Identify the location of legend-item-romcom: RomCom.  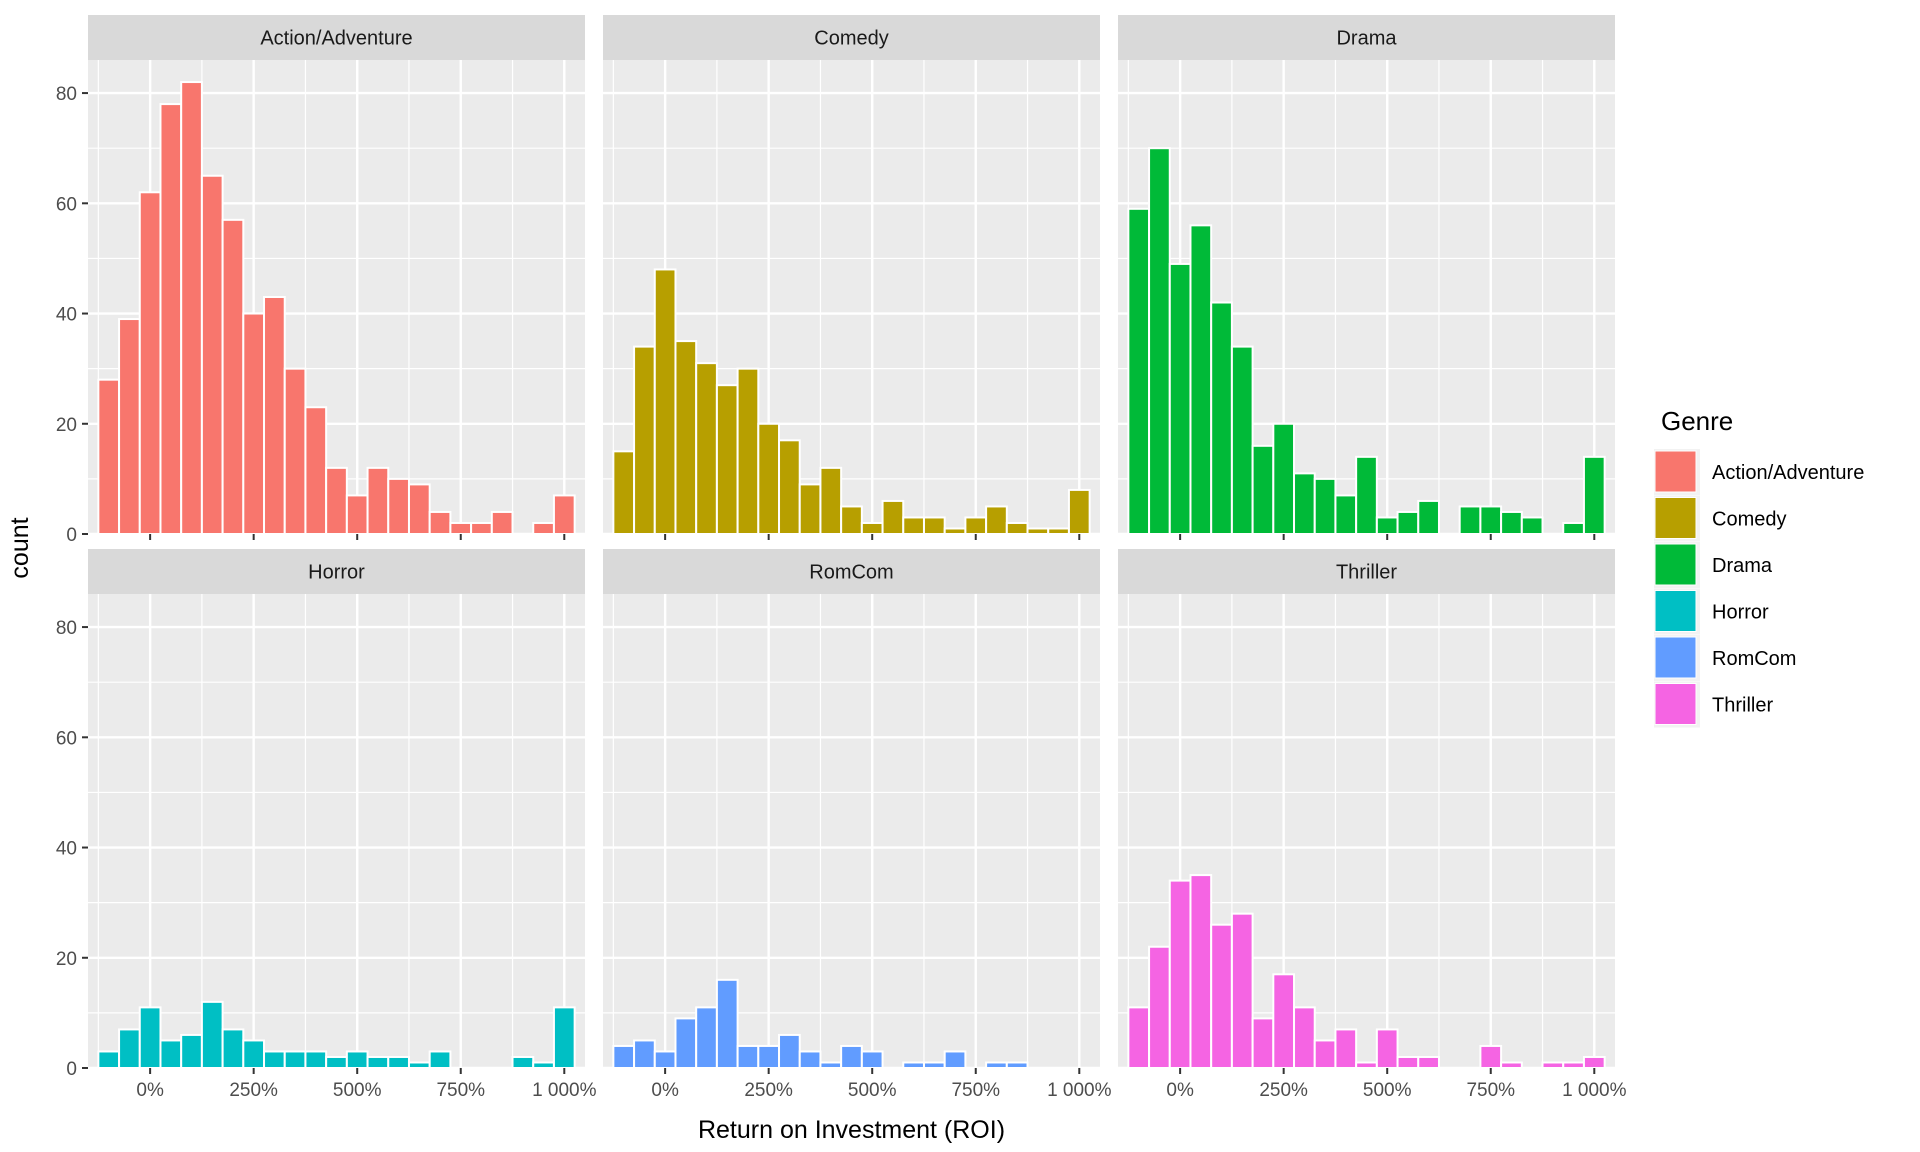
(1725, 658).